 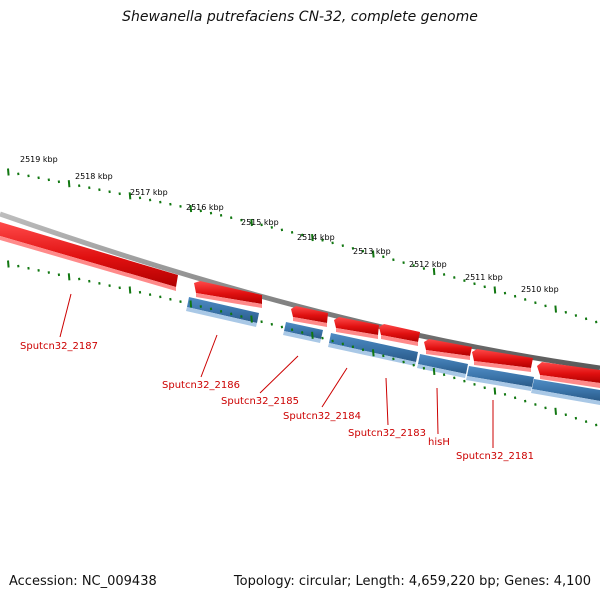 I want to click on gene-label-sputcn32-2187: Sputcn32_2187, so click(x=59, y=346).